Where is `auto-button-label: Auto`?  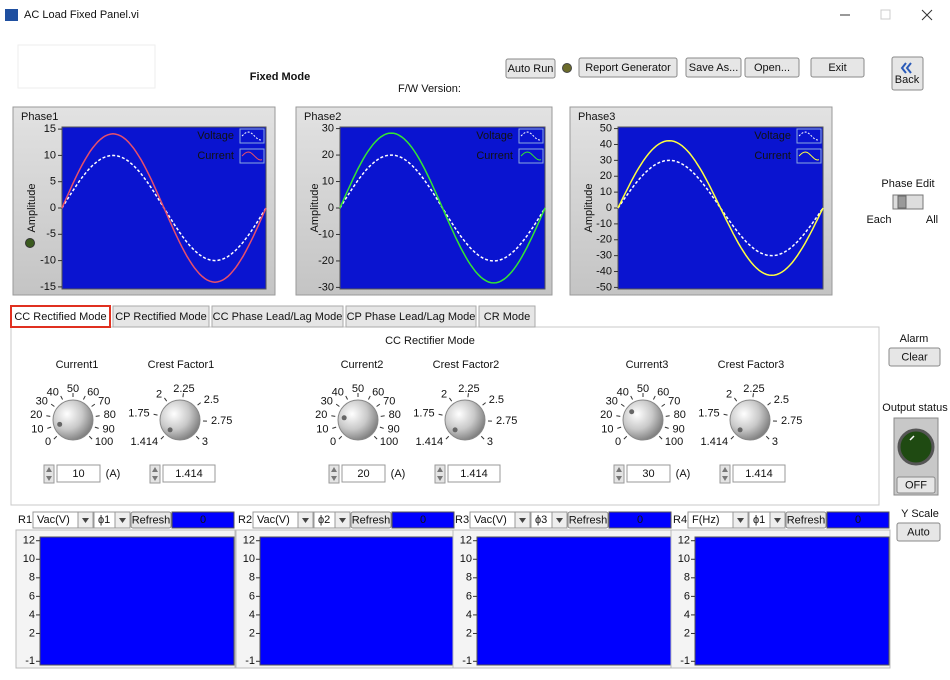
auto-button-label: Auto is located at coordinates (918, 532).